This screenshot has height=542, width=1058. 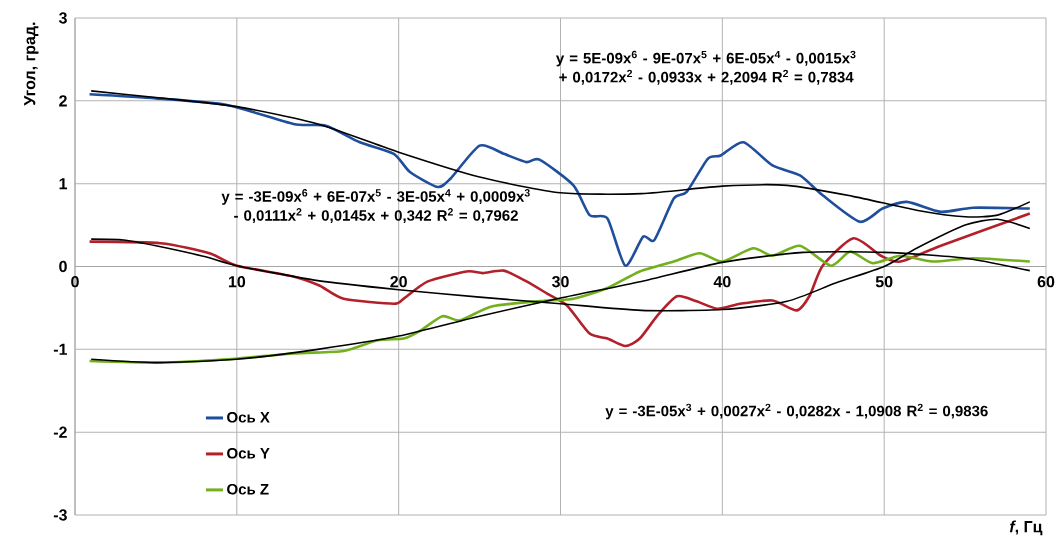 I want to click on y-axis-title: Угол, град., so click(x=31, y=64).